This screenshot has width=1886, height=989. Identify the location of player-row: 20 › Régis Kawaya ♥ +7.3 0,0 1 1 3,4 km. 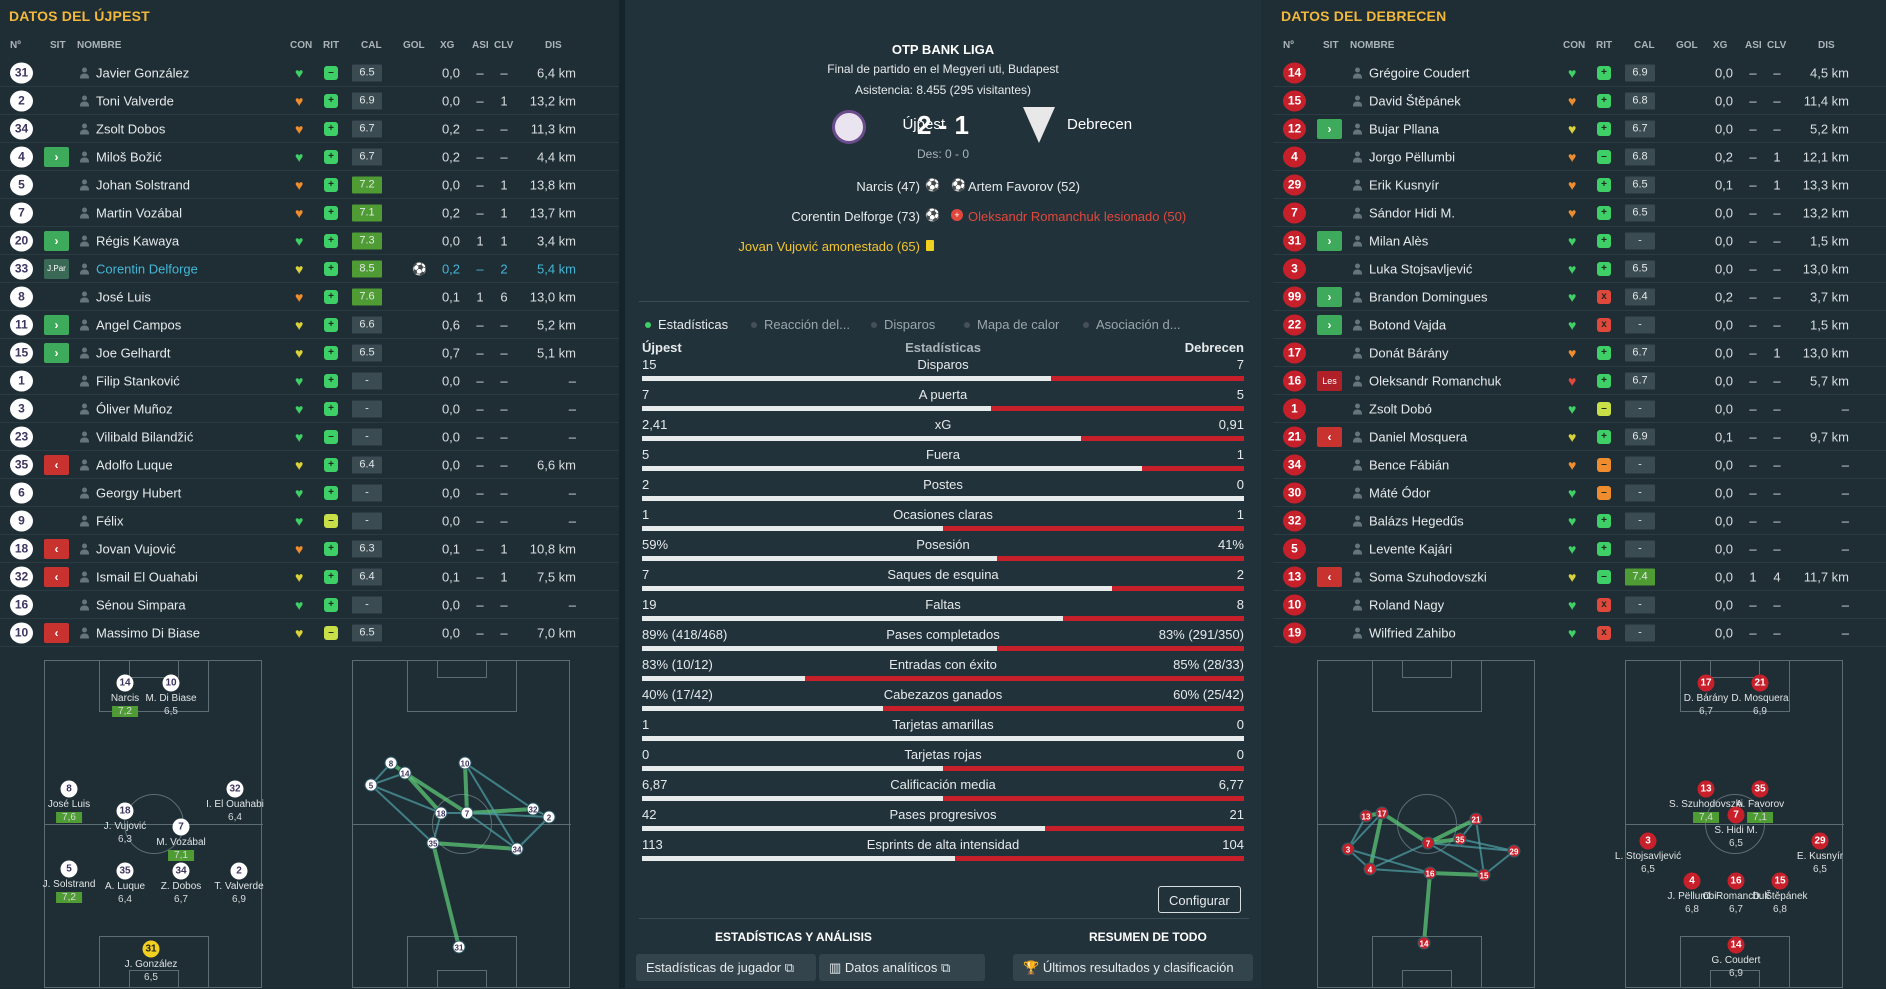
(312, 241).